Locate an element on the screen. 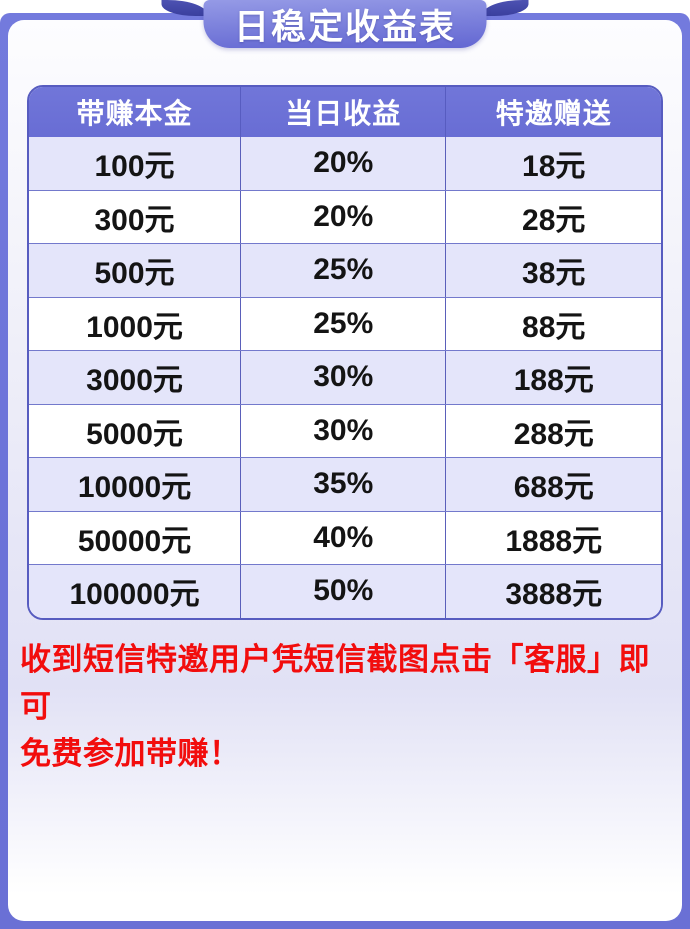 The height and width of the screenshot is (929, 690). title-banner: 日稳定收益表 is located at coordinates (345, 24).